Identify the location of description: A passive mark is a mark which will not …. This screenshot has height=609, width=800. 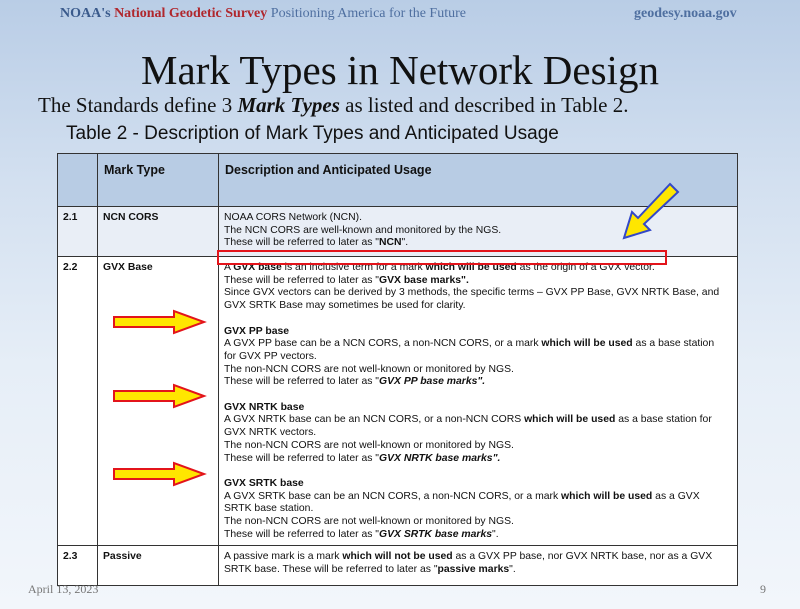
(478, 566).